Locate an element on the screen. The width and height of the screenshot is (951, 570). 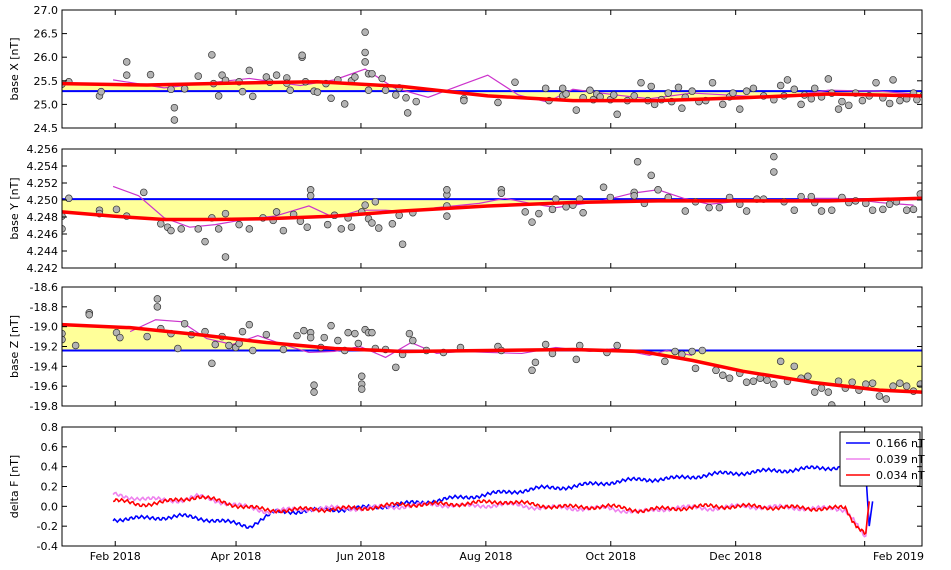
trend-line is located at coordinates (492, 209).